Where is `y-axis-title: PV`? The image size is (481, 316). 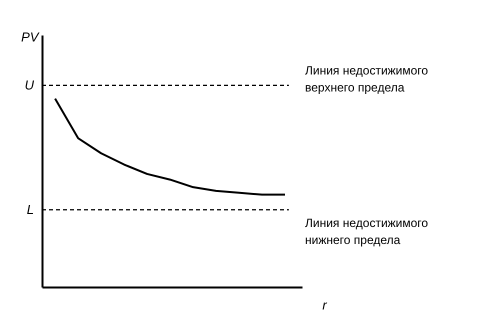 y-axis-title: PV is located at coordinates (30, 37).